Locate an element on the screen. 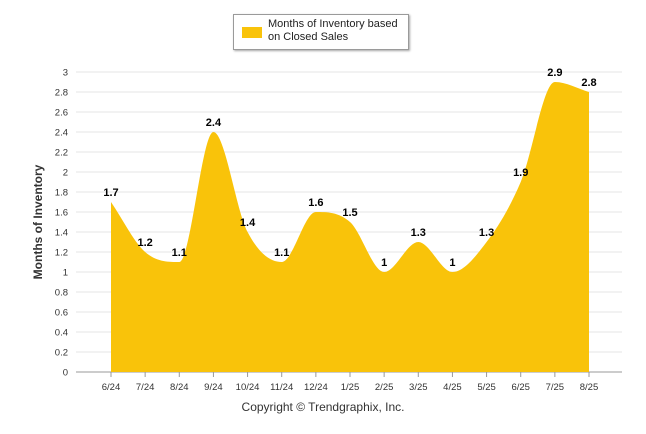 This screenshot has height=434, width=646. x-tick-label: 2/25 is located at coordinates (384, 387).